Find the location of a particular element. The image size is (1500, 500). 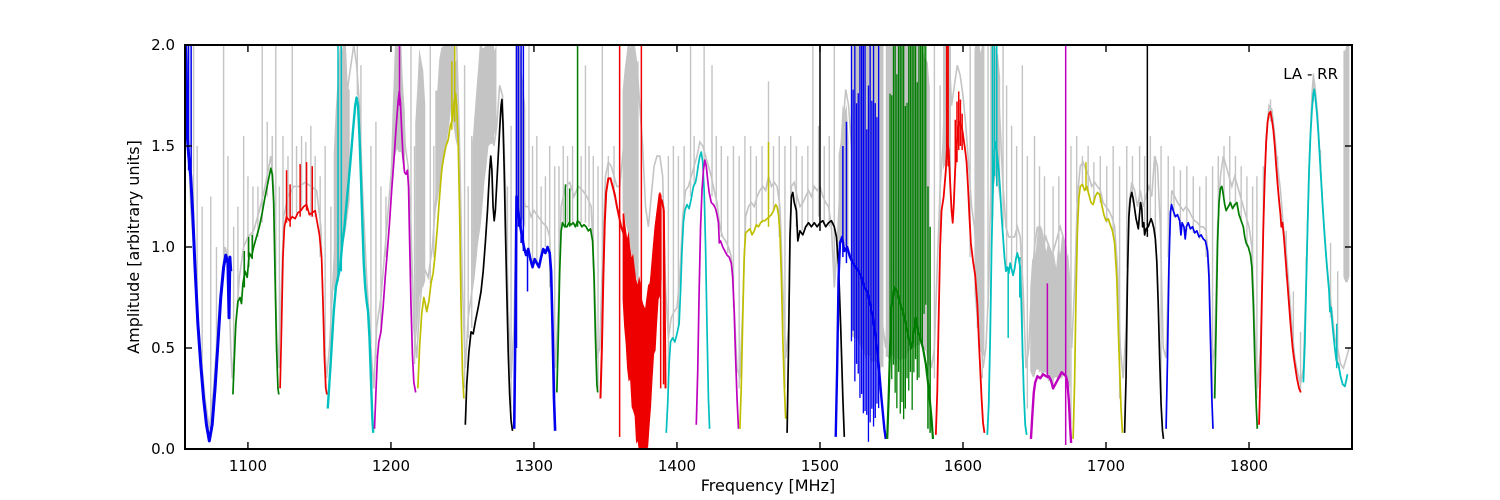

x-tick-label: 1300 is located at coordinates (534, 466).